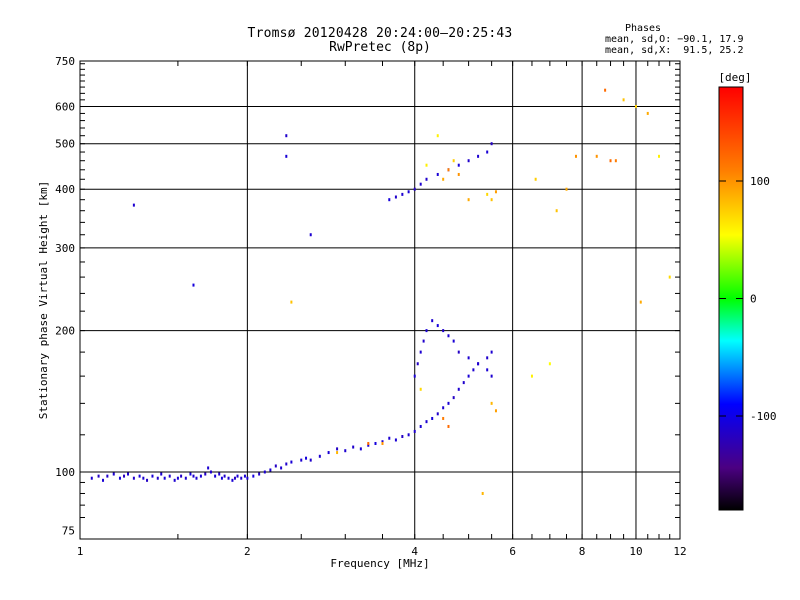 The height and width of the screenshot is (600, 800). I want to click on x-tick-label: 6, so click(512, 551).